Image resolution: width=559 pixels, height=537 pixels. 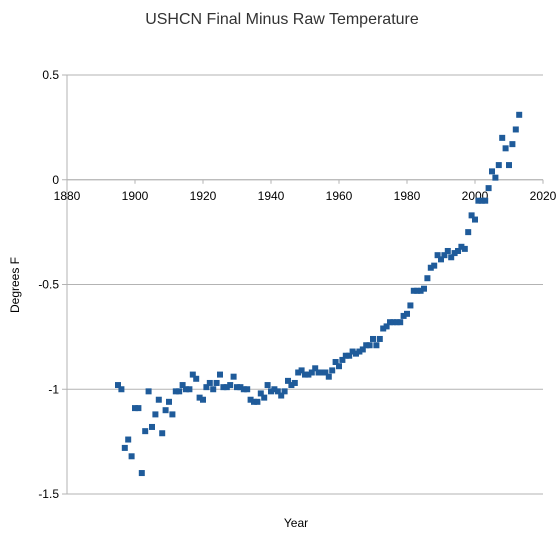 What do you see at coordinates (296, 523) in the screenshot?
I see `x-axis-label: Year` at bounding box center [296, 523].